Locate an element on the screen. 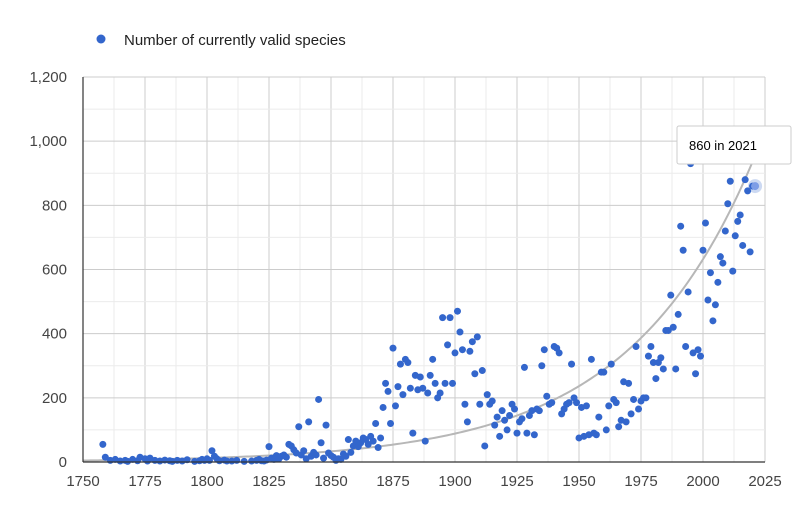  highlight-point is located at coordinates (755, 186).